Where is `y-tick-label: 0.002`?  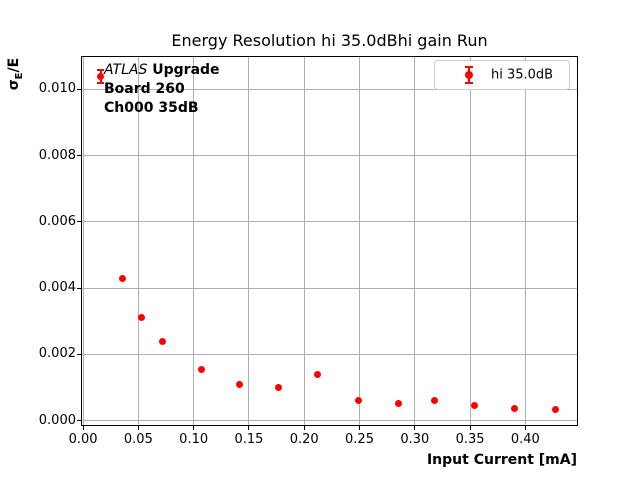
y-tick-label: 0.002 is located at coordinates (57, 354).